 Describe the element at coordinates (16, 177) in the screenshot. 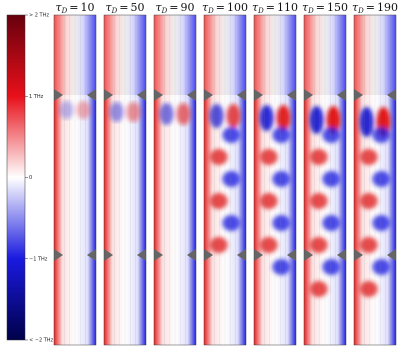

I see `colorbar` at that location.